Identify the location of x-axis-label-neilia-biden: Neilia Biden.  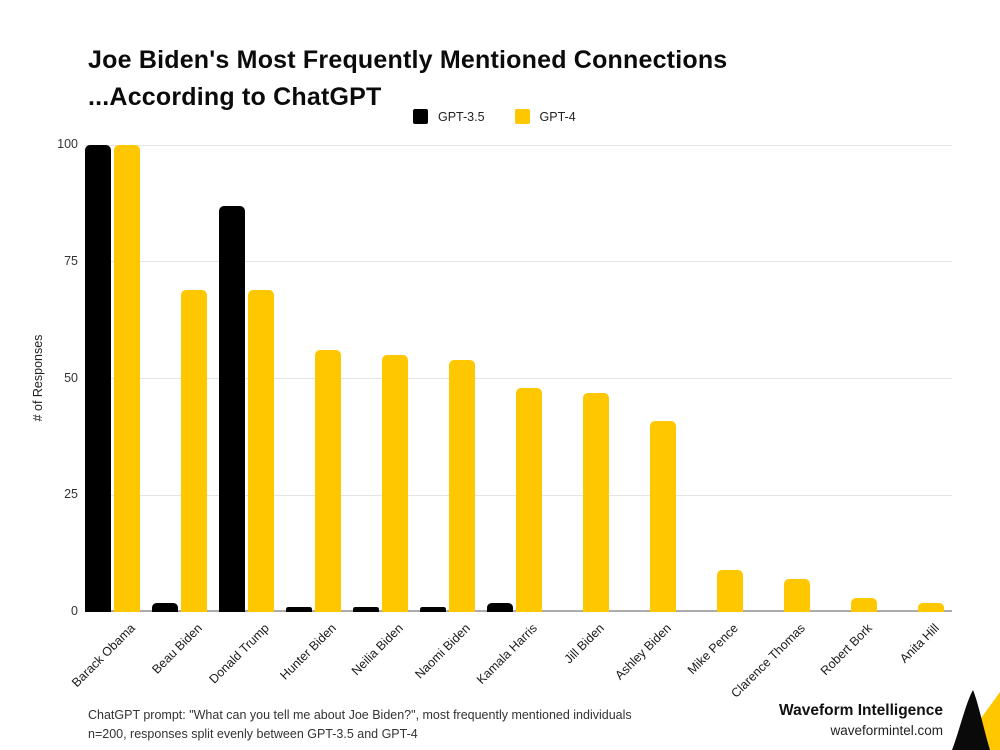
(377, 650).